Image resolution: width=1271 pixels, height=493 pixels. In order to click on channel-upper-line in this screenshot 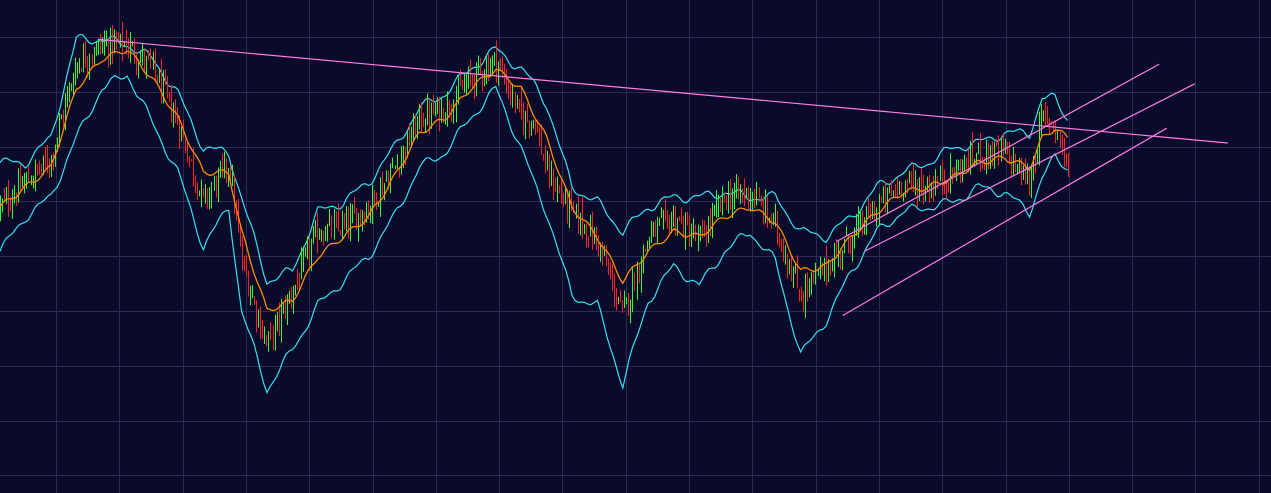, I will do `click(998, 153)`.